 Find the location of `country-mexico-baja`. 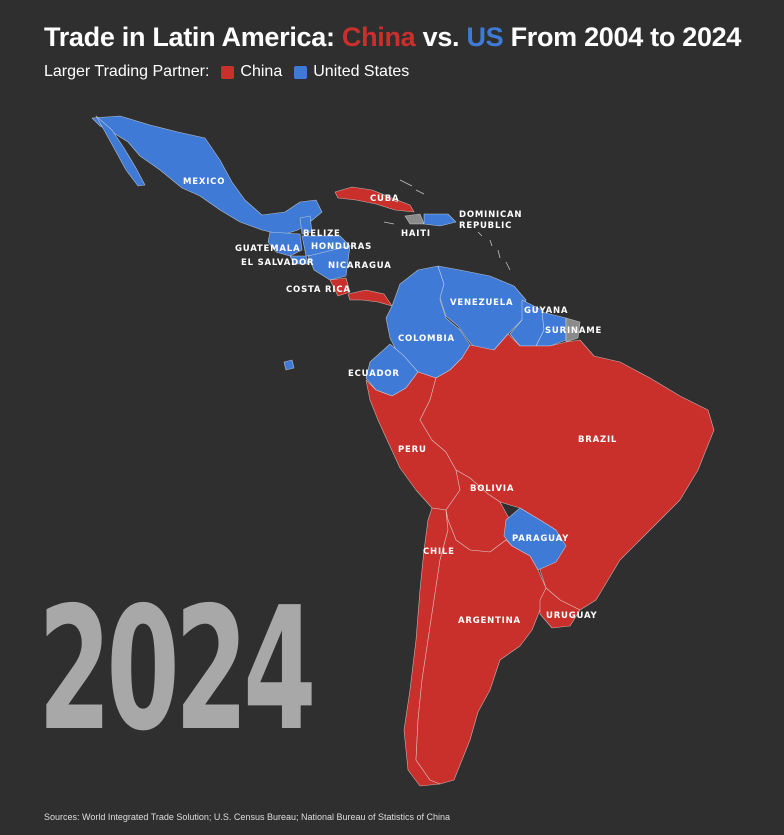

country-mexico-baja is located at coordinates (120, 151).